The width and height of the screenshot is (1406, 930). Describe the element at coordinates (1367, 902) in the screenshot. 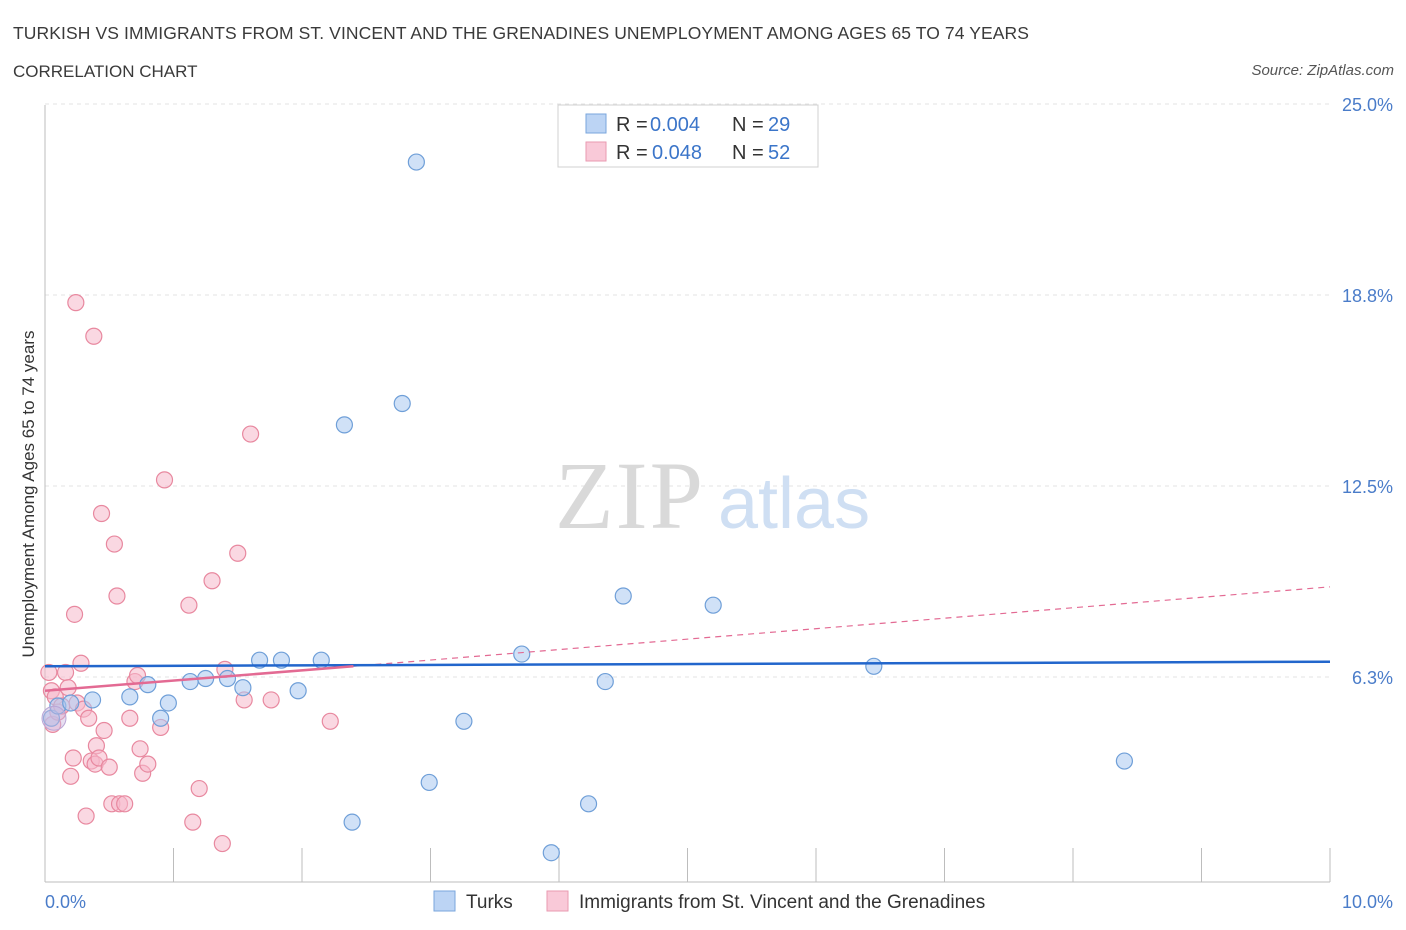

I see `x-tick-label-max: 10.0%` at that location.